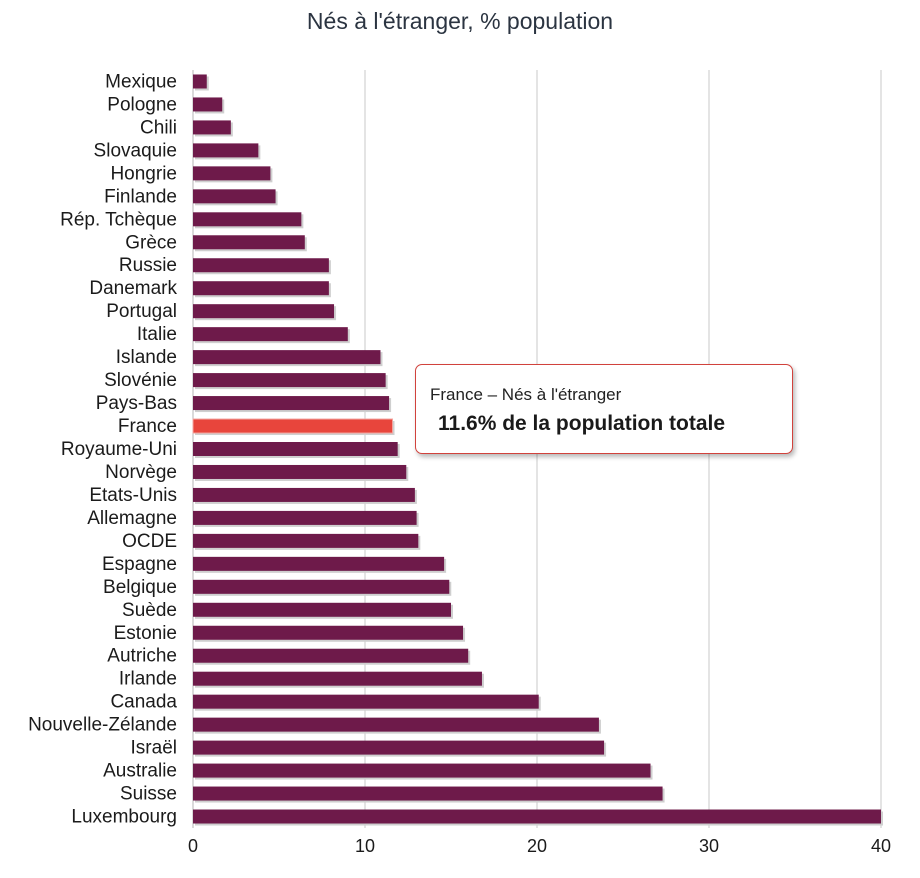 This screenshot has height=878, width=920. Describe the element at coordinates (148, 794) in the screenshot. I see `category-label: Suisse` at that location.